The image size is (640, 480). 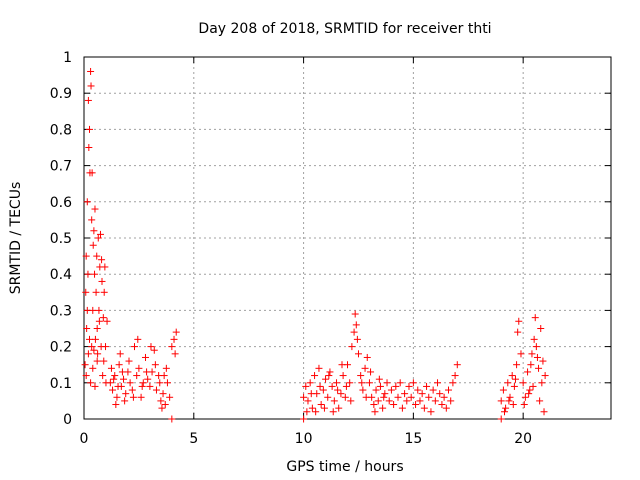 I want to click on y-tick-label: 1, so click(x=67, y=58).